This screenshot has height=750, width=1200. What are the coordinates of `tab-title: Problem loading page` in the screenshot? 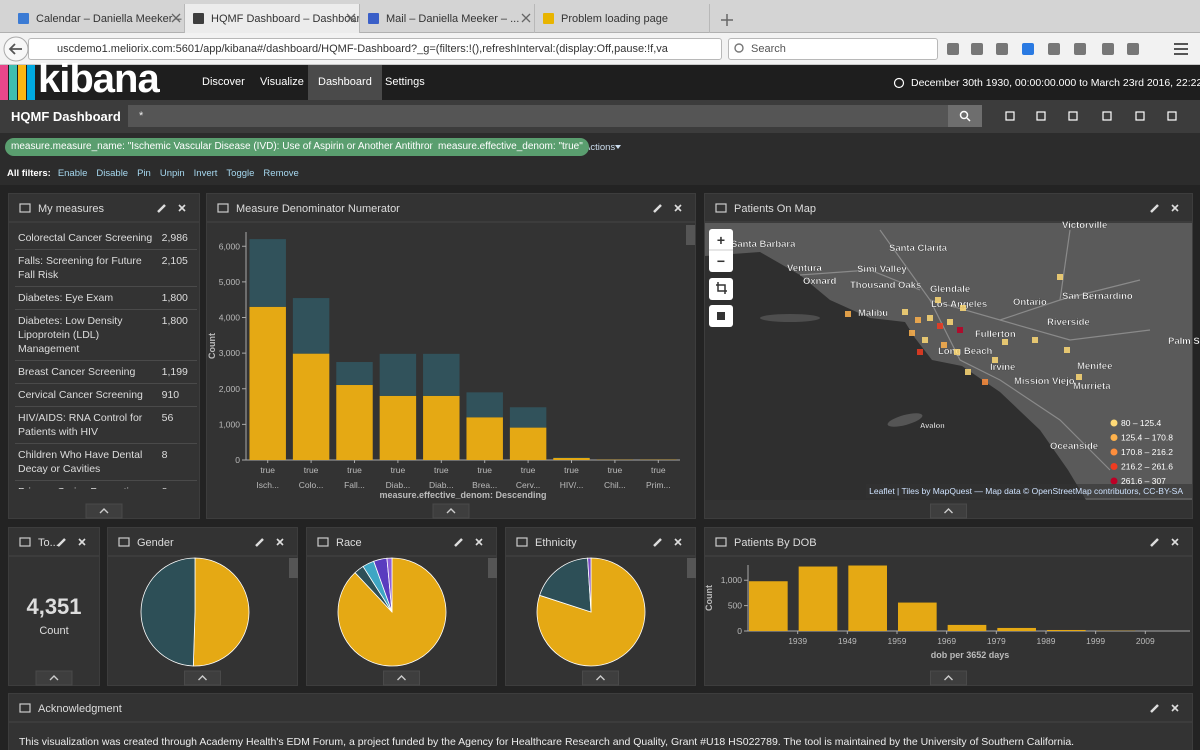 It's located at (615, 18).